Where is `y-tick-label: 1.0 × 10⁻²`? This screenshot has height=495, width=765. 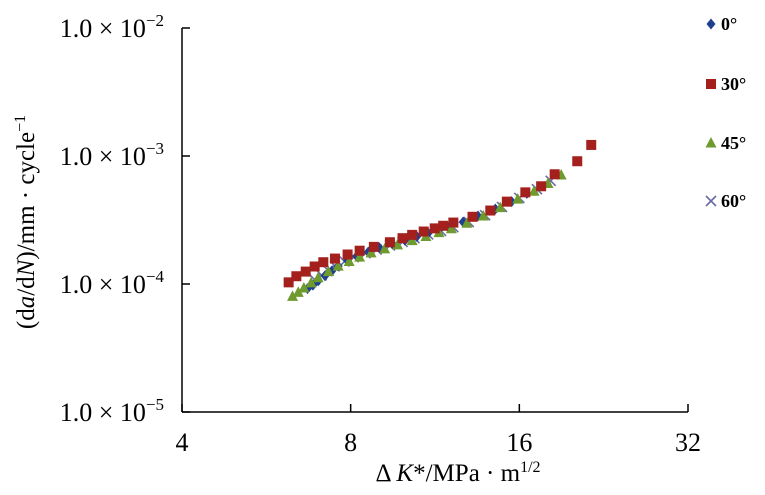
y-tick-label: 1.0 × 10⁻² is located at coordinates (112, 27).